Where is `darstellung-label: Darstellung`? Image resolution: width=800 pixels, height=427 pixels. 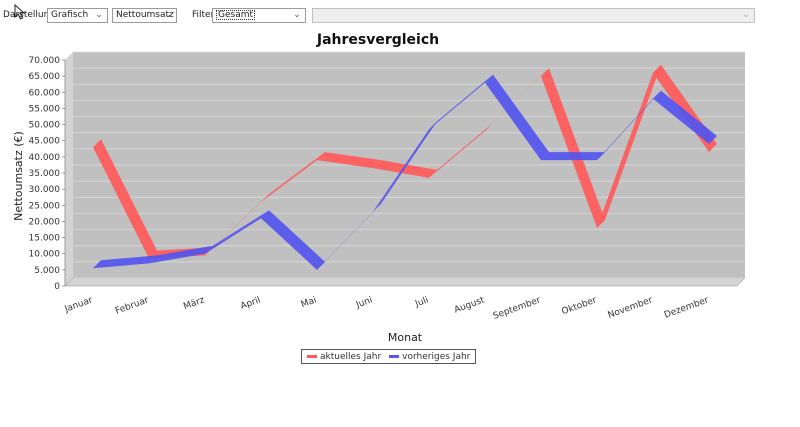 darstellung-label: Darstellung is located at coordinates (29, 15).